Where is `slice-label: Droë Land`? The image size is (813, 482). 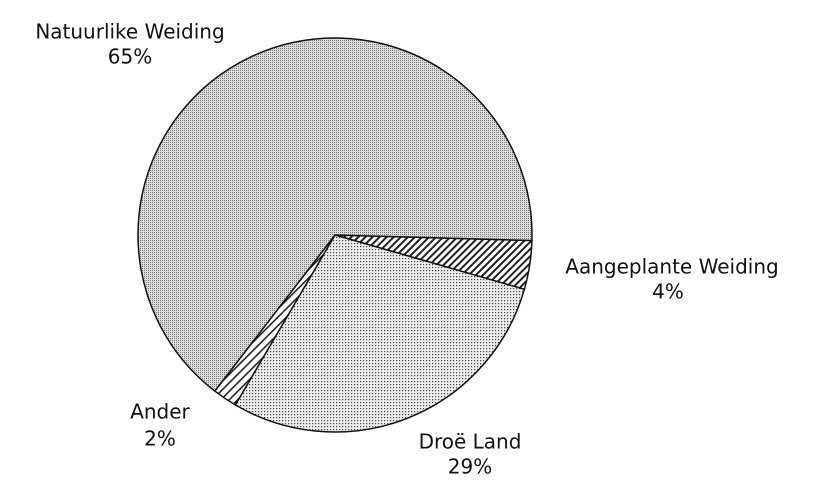 slice-label: Droë Land is located at coordinates (470, 442).